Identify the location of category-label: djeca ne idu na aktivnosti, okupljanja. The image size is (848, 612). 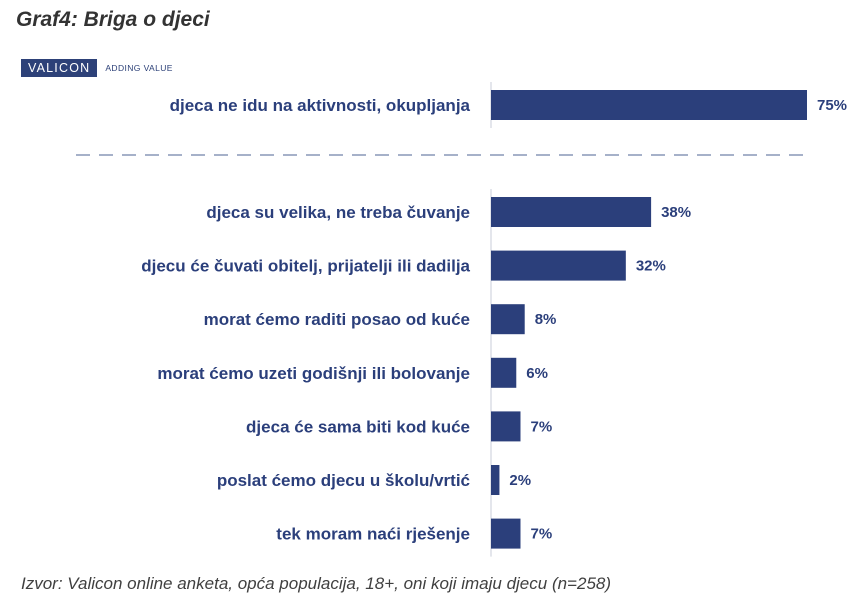
(320, 105).